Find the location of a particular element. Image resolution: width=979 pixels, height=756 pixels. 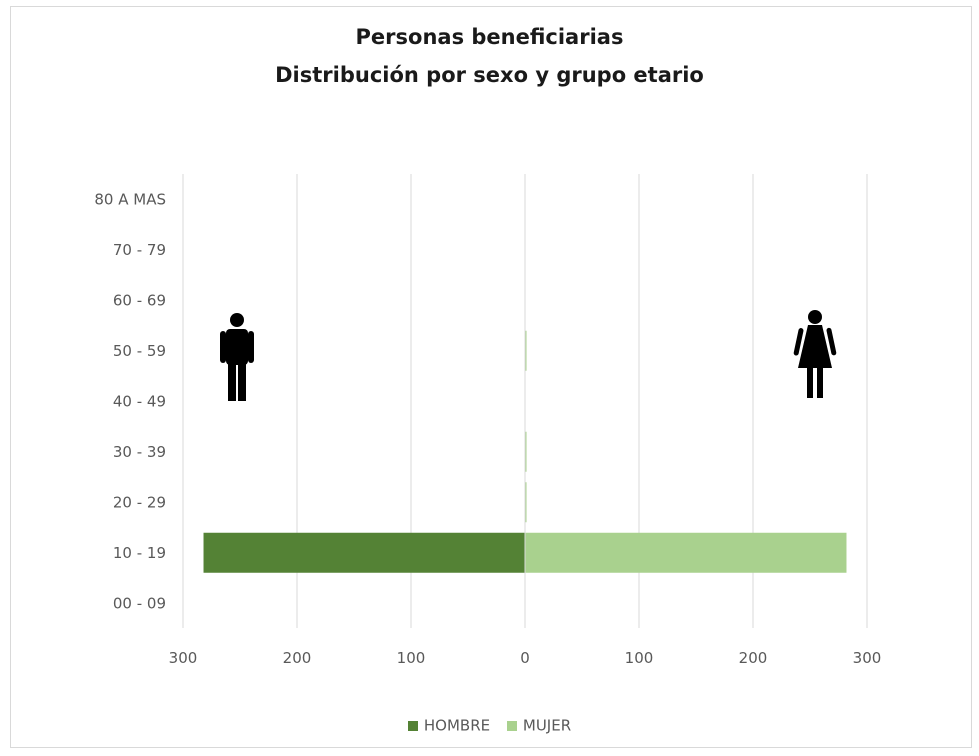

y-tick-label: 80 A MAS is located at coordinates (130, 199).